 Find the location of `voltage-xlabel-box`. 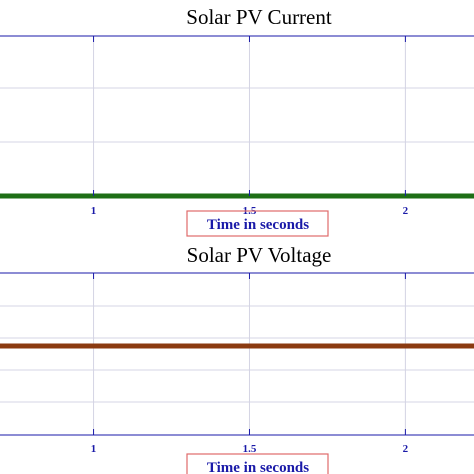

voltage-xlabel-box is located at coordinates (257, 463).